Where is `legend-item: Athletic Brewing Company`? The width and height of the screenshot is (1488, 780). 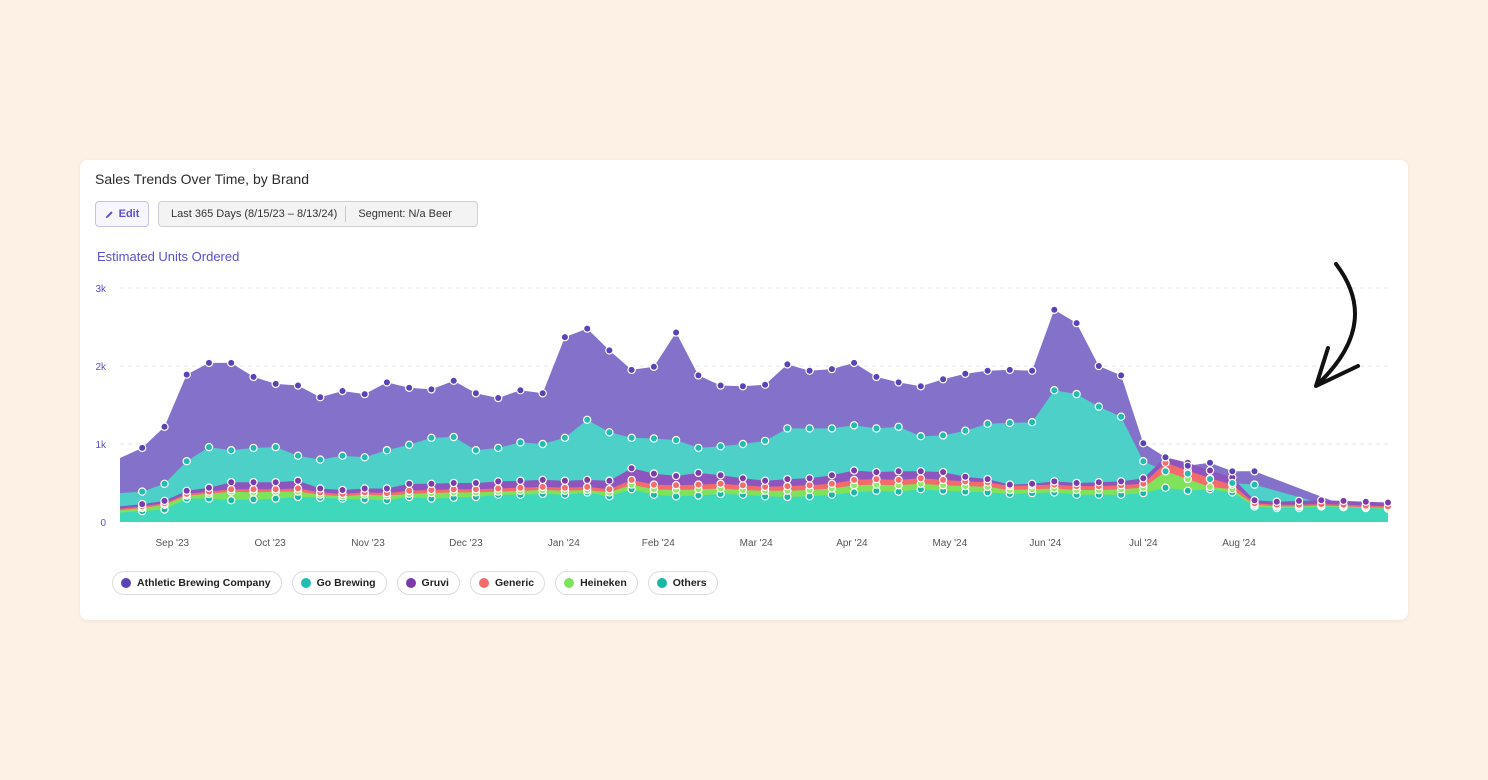 legend-item: Athletic Brewing Company is located at coordinates (197, 583).